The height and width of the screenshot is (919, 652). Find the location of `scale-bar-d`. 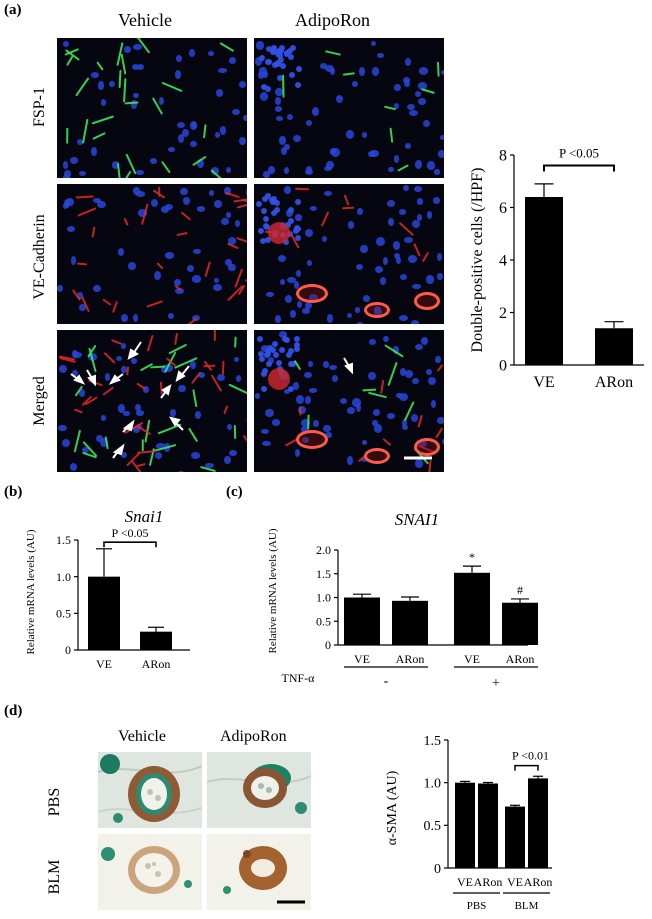

scale-bar-d is located at coordinates (291, 902).